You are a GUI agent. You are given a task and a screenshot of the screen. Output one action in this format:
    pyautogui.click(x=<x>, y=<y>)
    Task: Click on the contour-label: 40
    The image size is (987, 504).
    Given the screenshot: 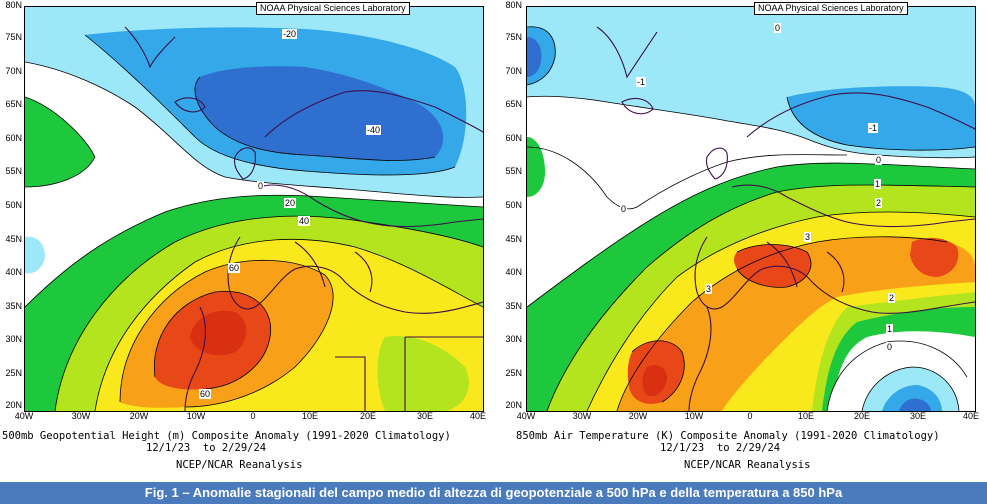 What is the action you would take?
    pyautogui.click(x=304, y=221)
    